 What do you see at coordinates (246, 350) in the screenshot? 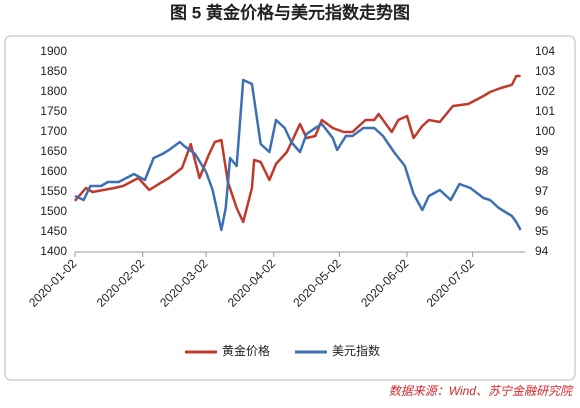
I see `legend-label: 黄金价格` at bounding box center [246, 350].